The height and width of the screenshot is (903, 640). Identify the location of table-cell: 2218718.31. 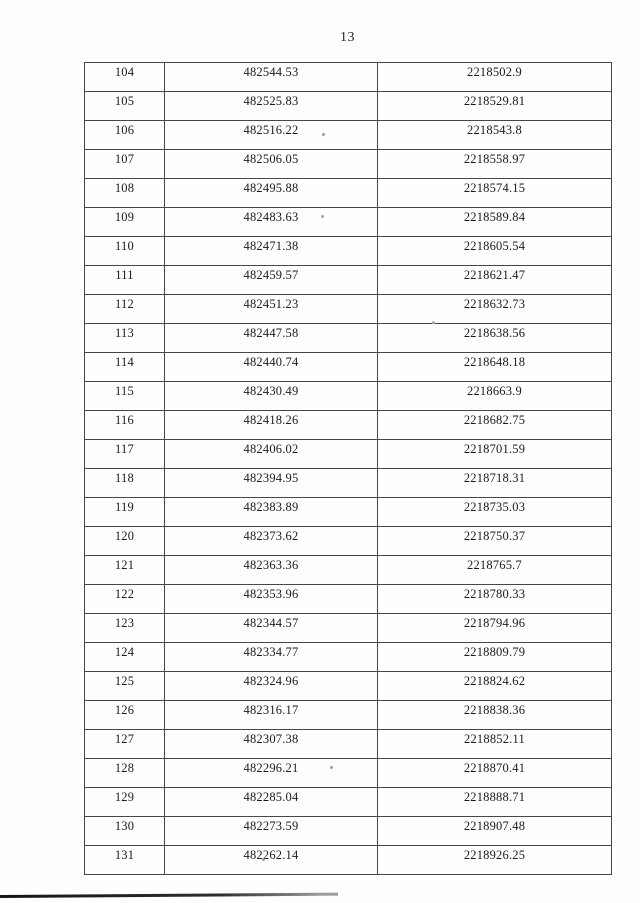
(494, 483).